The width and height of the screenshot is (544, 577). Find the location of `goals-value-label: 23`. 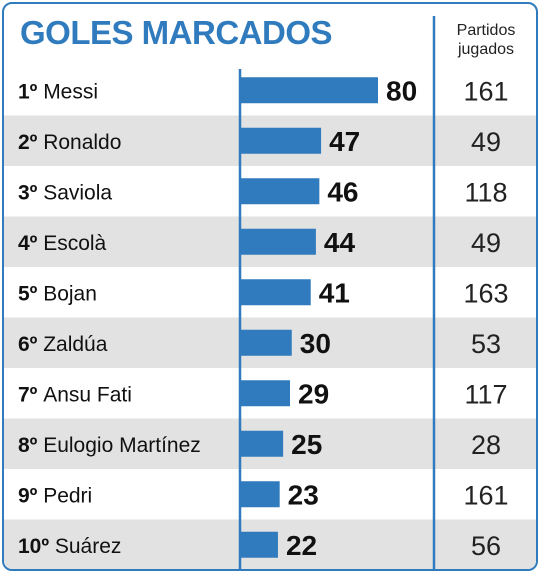

goals-value-label: 23 is located at coordinates (303, 494).